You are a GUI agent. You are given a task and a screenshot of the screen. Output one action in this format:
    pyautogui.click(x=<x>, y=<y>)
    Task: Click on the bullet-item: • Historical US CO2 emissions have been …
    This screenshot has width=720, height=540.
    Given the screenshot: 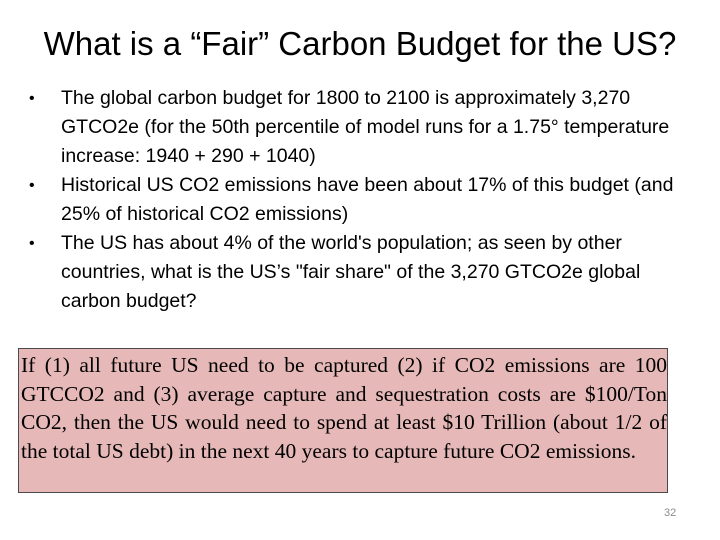 What is the action you would take?
    pyautogui.click(x=360, y=200)
    